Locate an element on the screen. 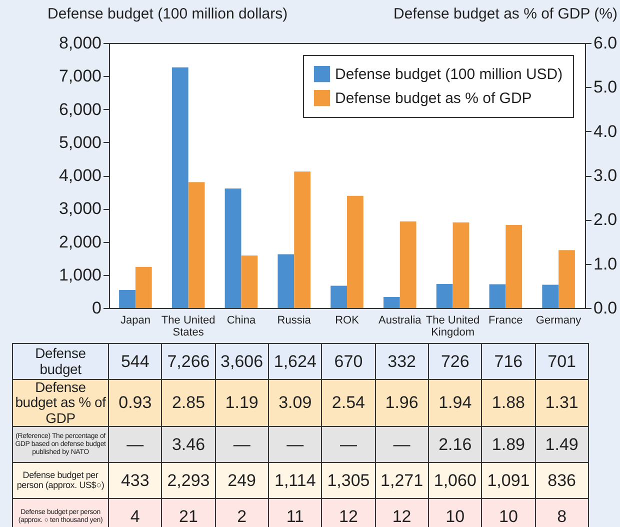  y2-tick-label: 6.0 is located at coordinates (606, 43).